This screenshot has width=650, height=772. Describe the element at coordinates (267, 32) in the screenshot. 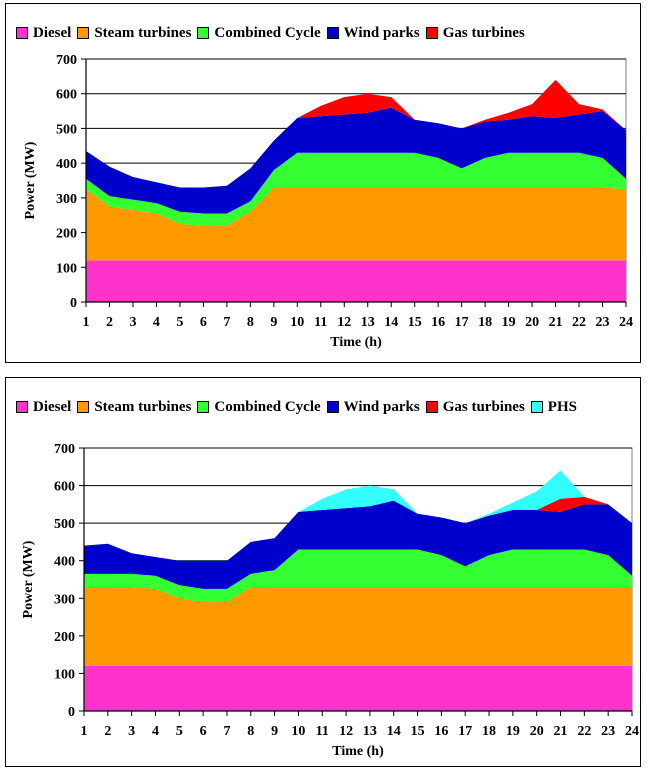

I see `legend-label: Combined Cycle` at that location.